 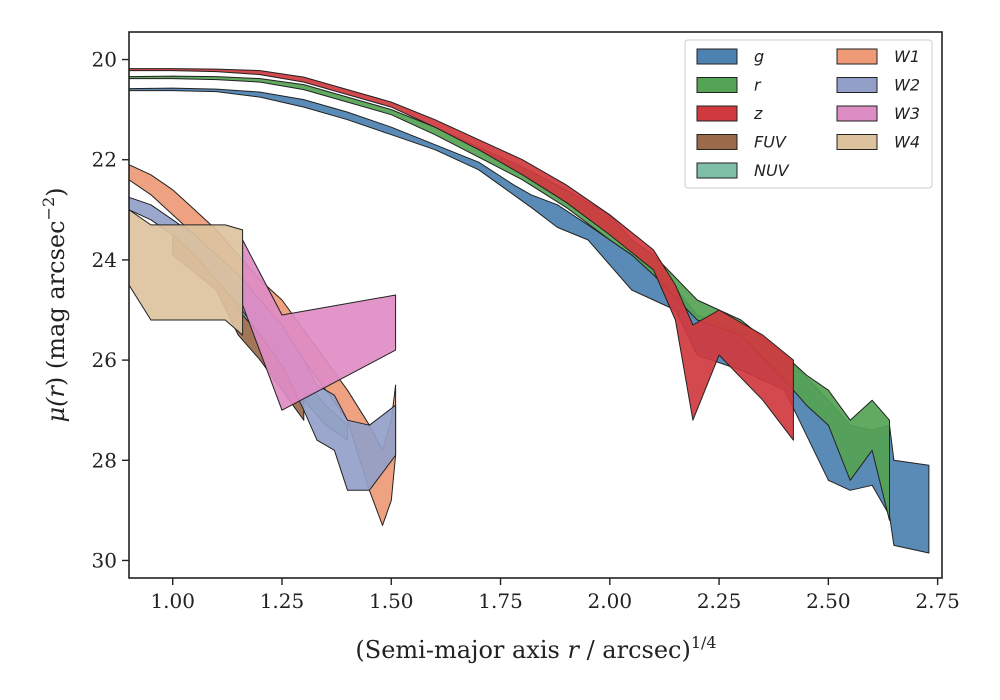 What do you see at coordinates (937, 601) in the screenshot?
I see `x-tick-label: 2.75` at bounding box center [937, 601].